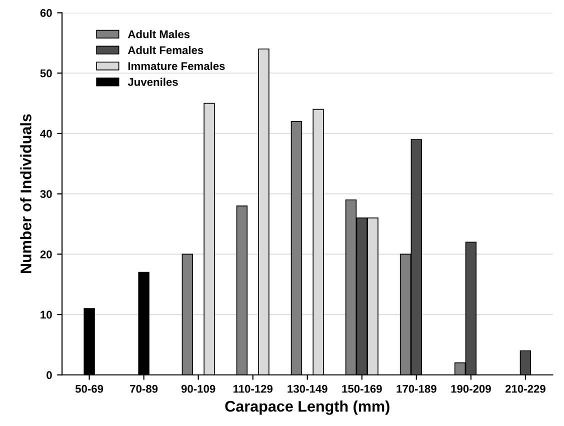  Describe the element at coordinates (46, 13) in the screenshot. I see `y-tick-label: 60` at that location.